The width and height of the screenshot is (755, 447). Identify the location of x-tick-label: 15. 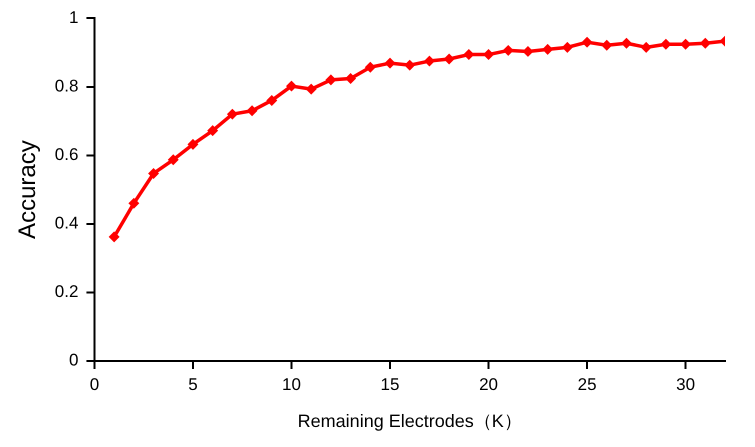
(390, 384).